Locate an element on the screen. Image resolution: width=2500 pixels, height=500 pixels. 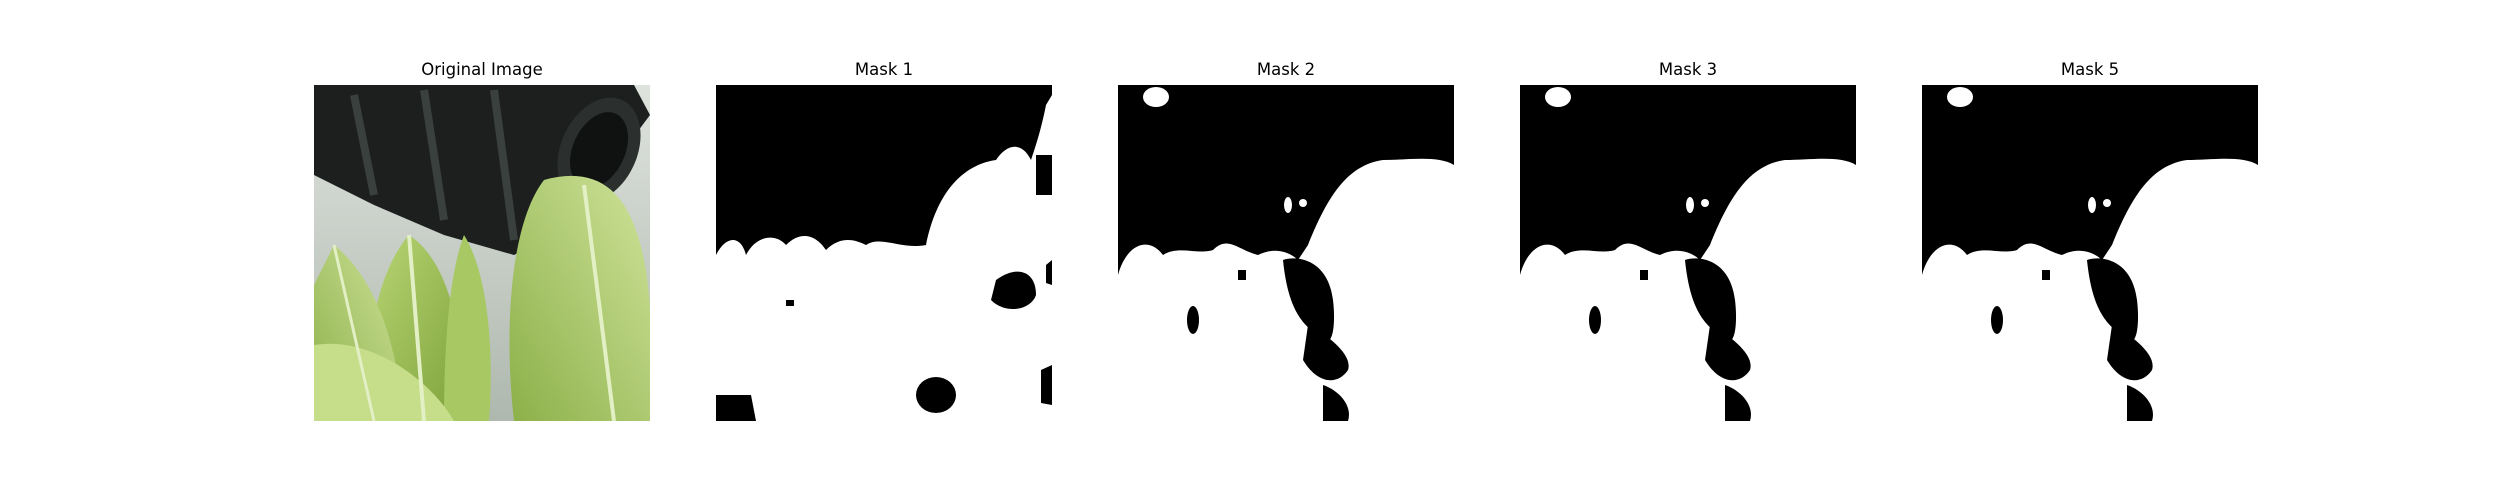
panel-title: Mask 3 is located at coordinates (1688, 69).